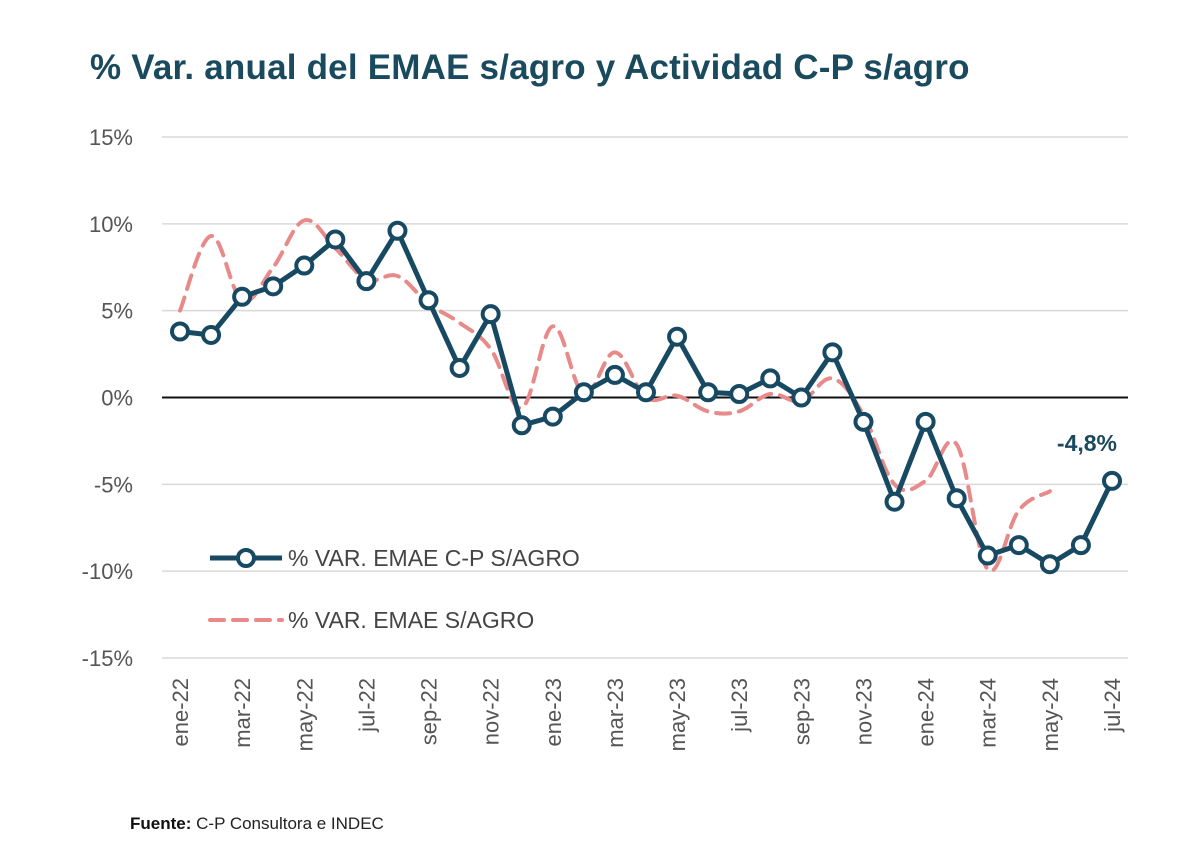 This screenshot has width=1188, height=868. I want to click on legend: % VAR. EMAE C-P S/AGRO % VAR. EMAE S/AGRO, so click(394, 589).